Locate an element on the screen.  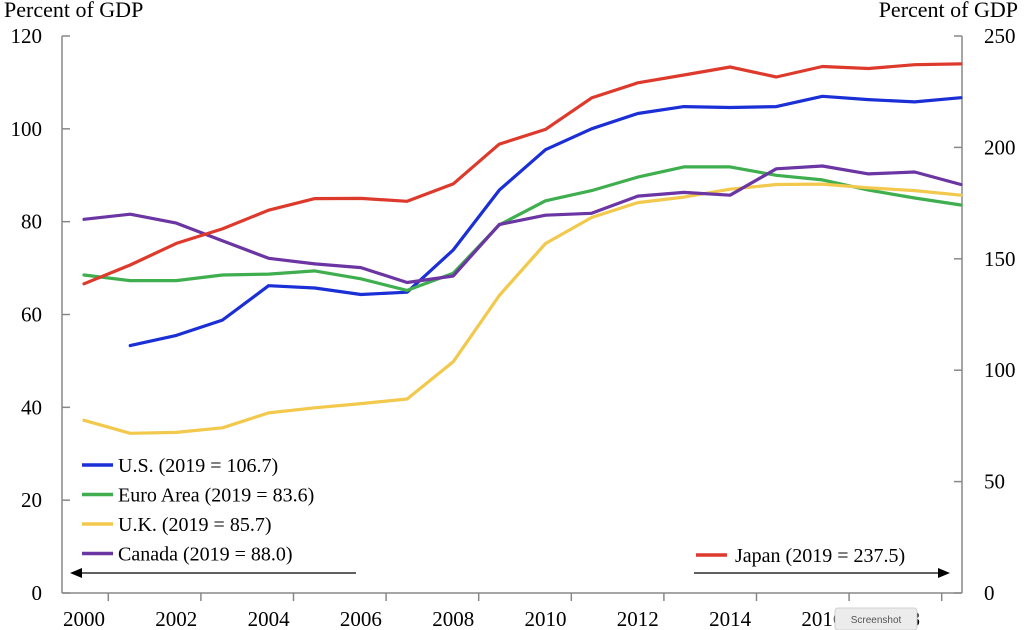
x-tick-label: 2012 is located at coordinates (638, 618).